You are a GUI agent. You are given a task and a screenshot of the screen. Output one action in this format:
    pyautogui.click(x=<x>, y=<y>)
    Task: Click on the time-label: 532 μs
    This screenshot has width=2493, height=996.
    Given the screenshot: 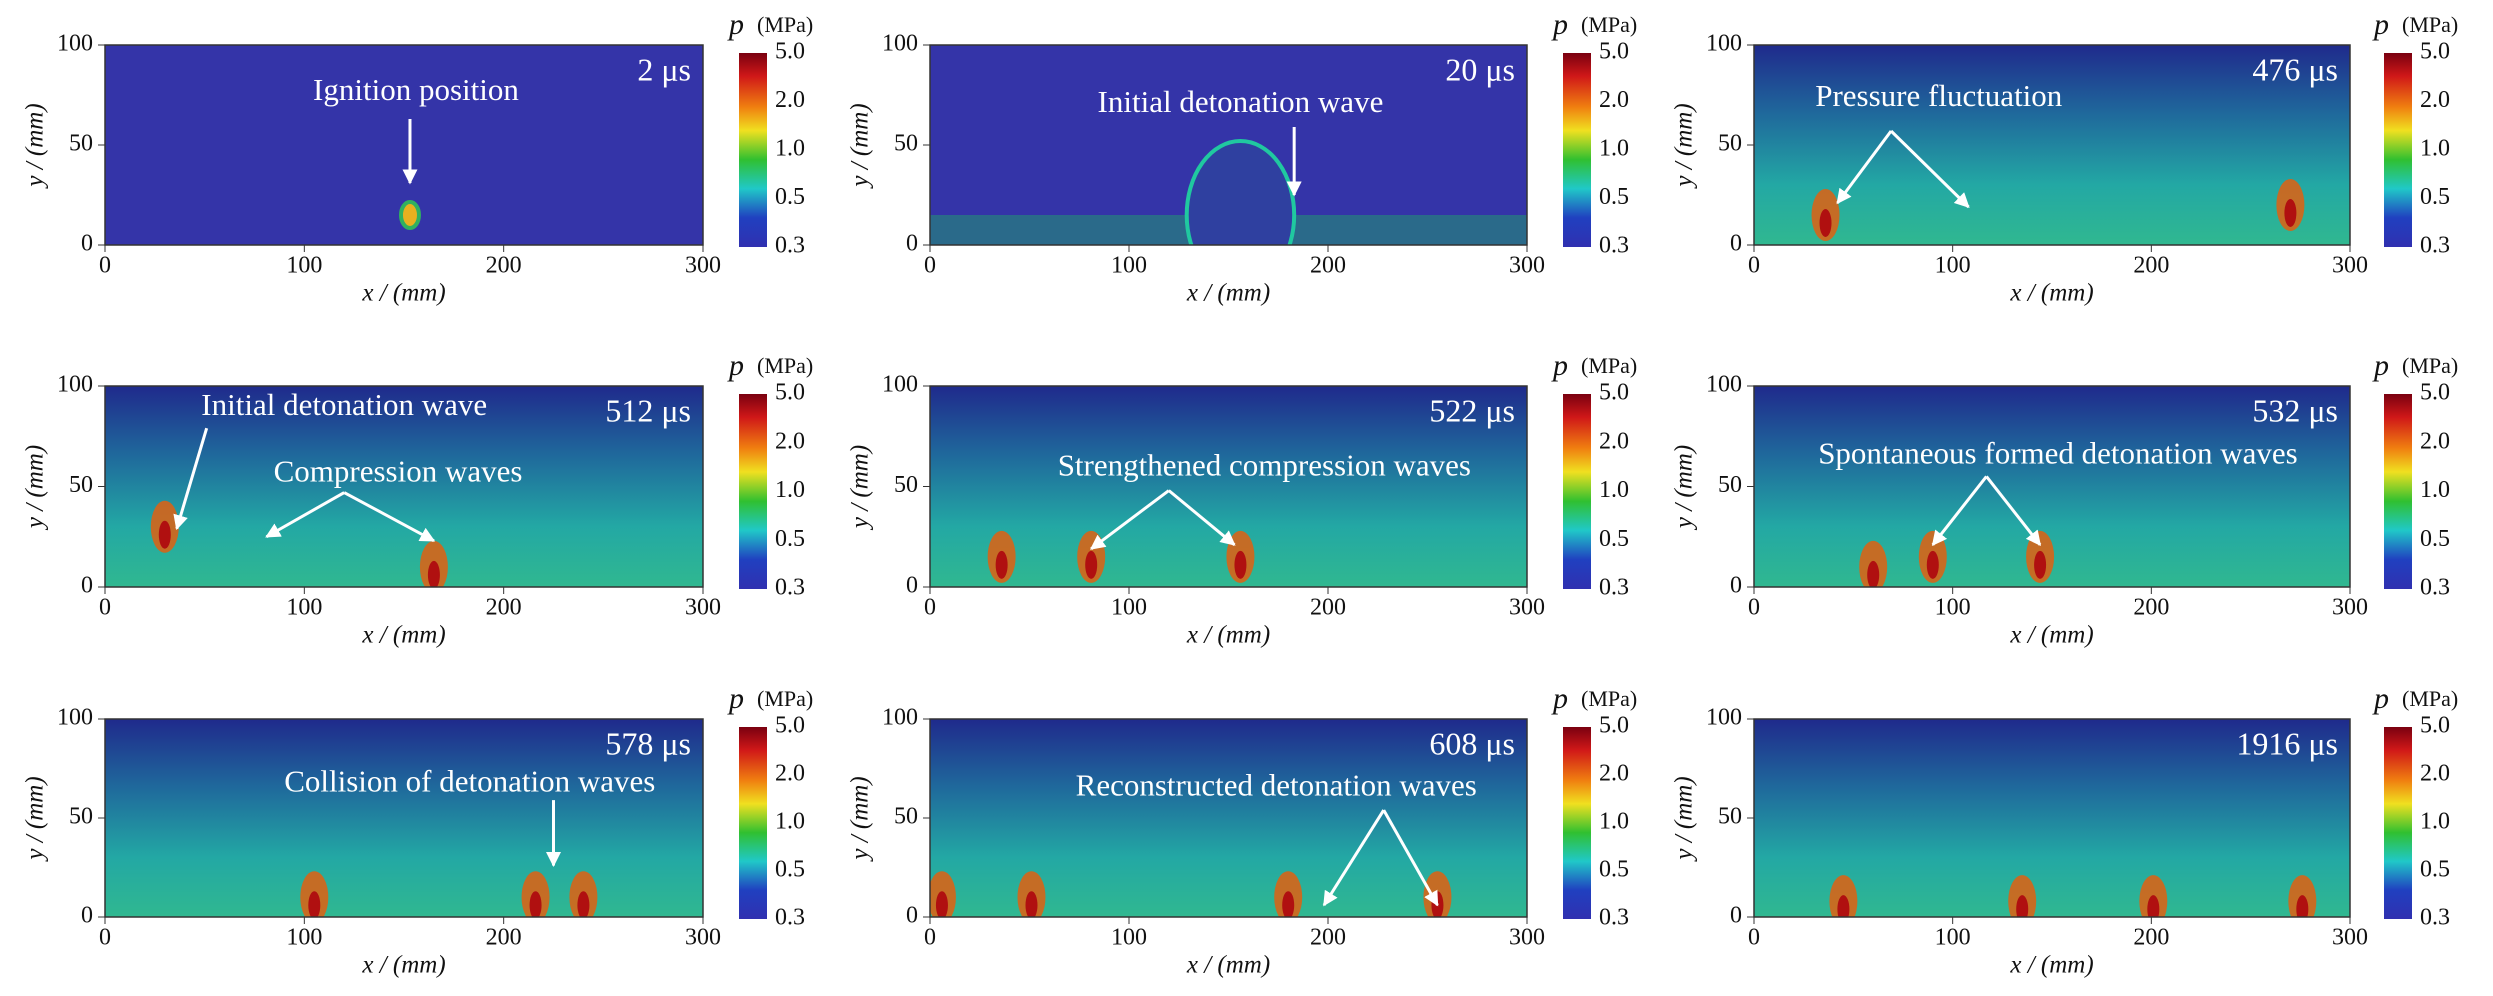 What is the action you would take?
    pyautogui.click(x=2295, y=410)
    